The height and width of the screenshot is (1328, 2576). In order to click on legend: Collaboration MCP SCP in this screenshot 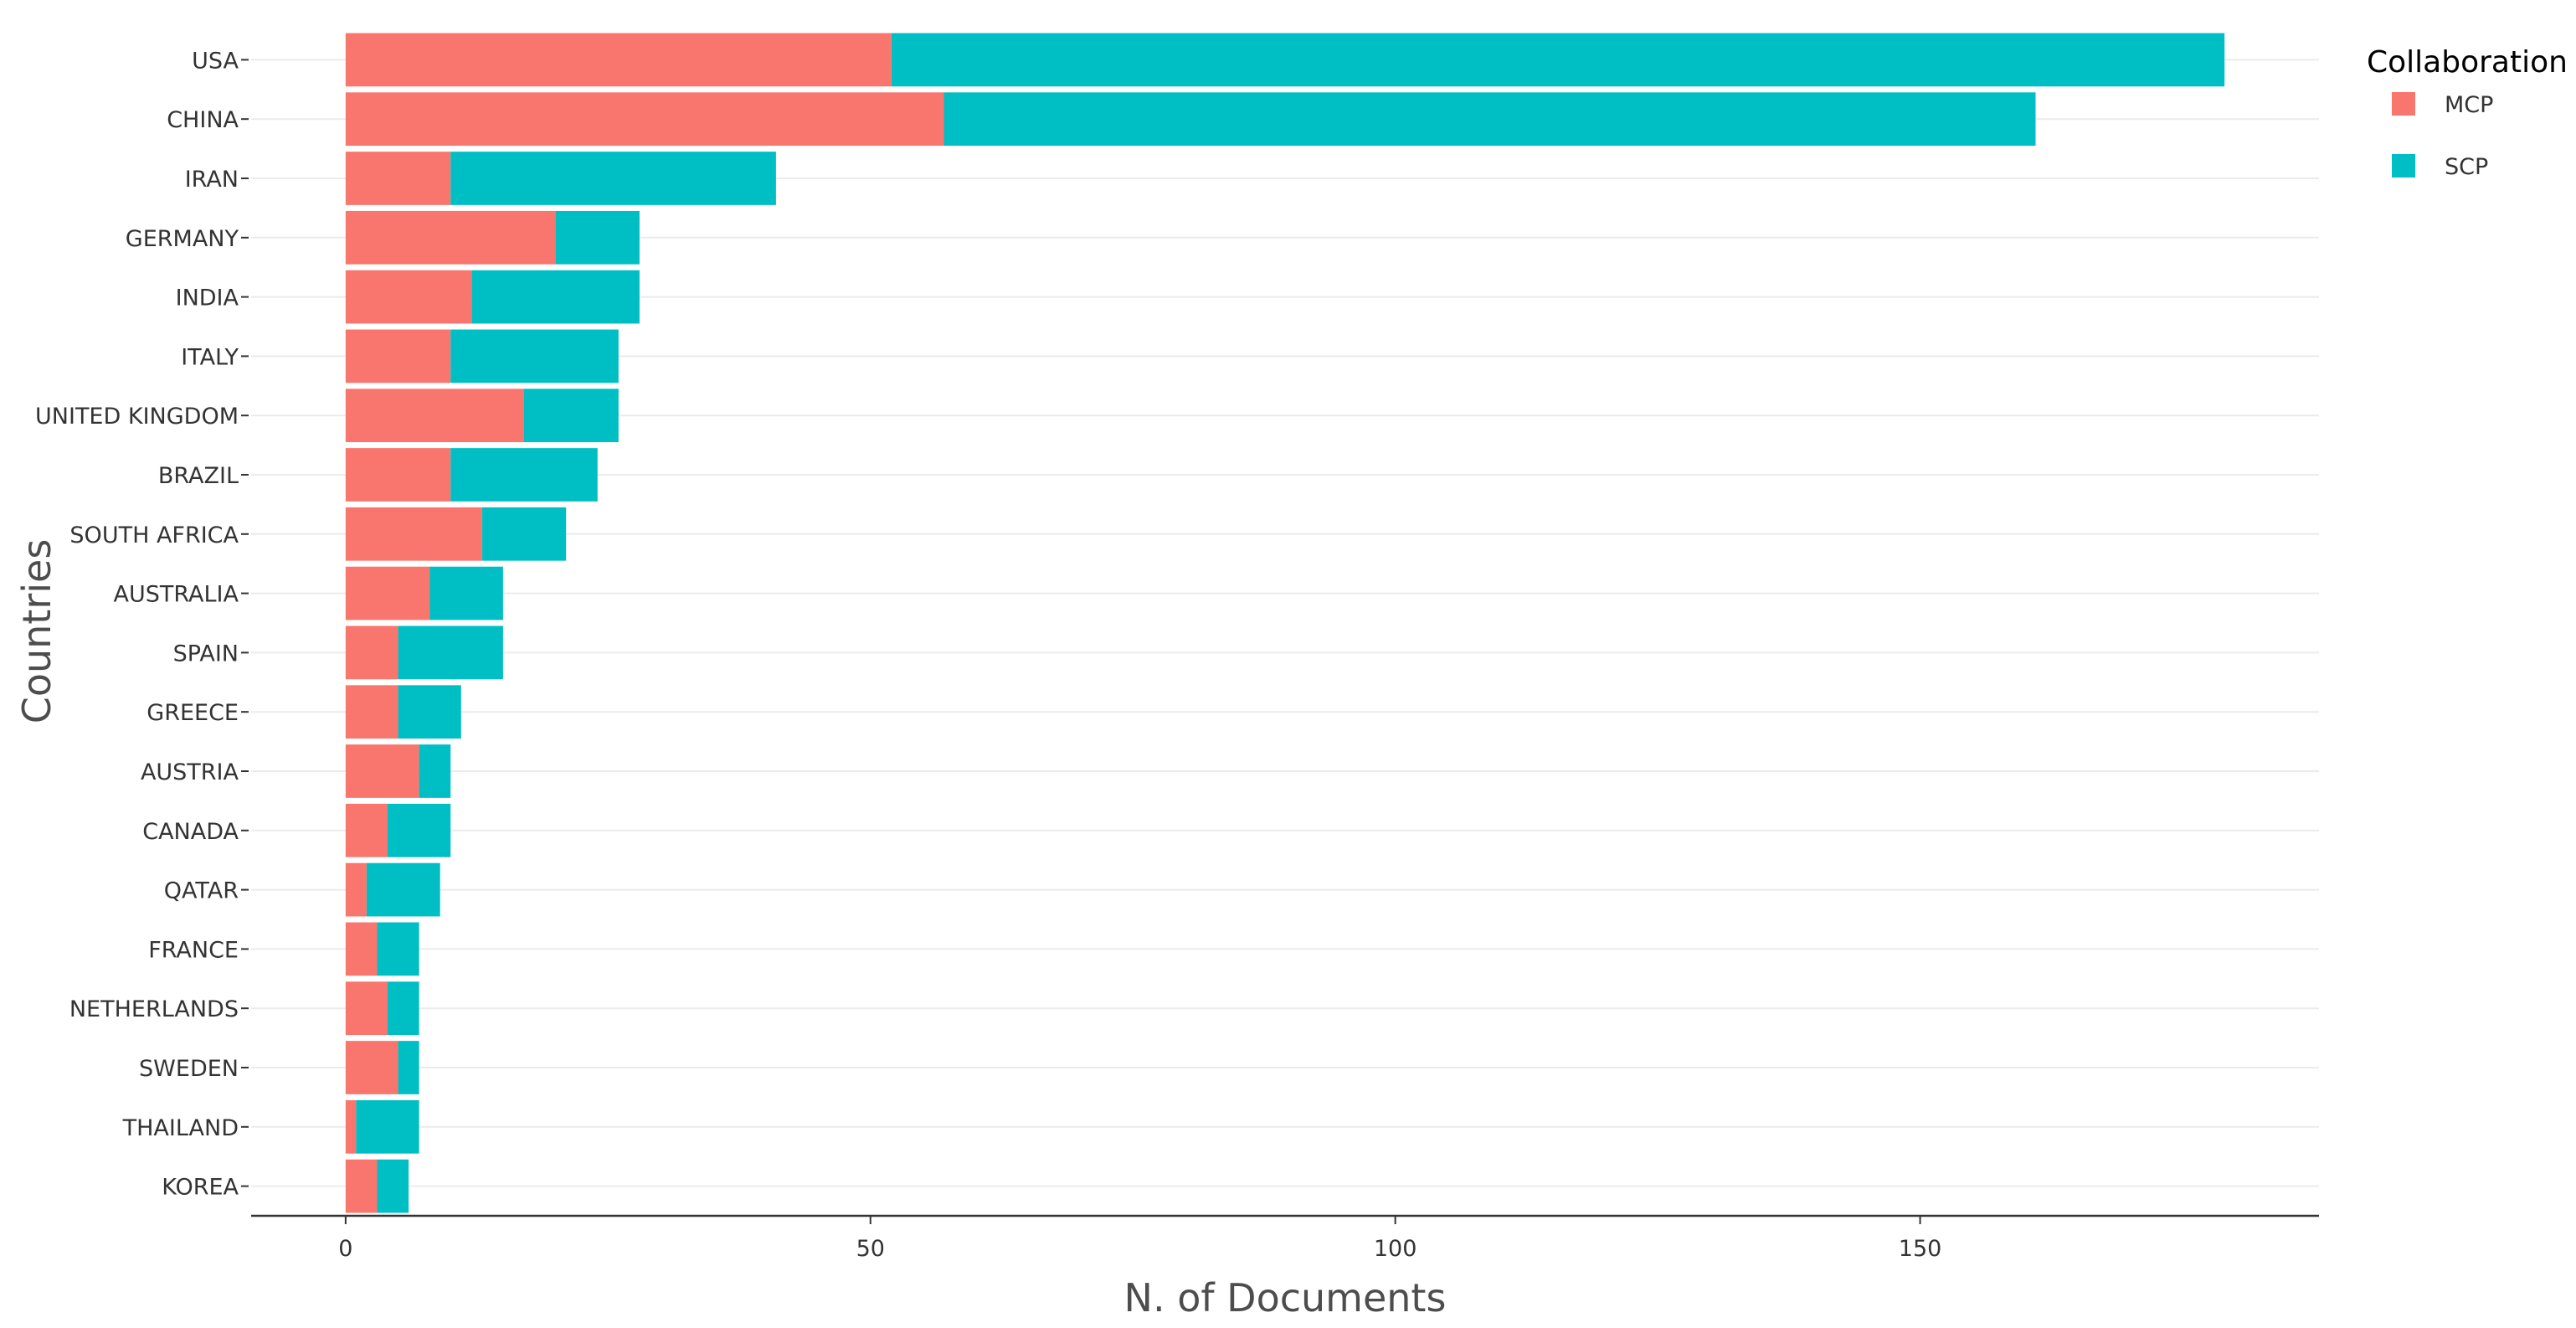, I will do `click(2468, 112)`.